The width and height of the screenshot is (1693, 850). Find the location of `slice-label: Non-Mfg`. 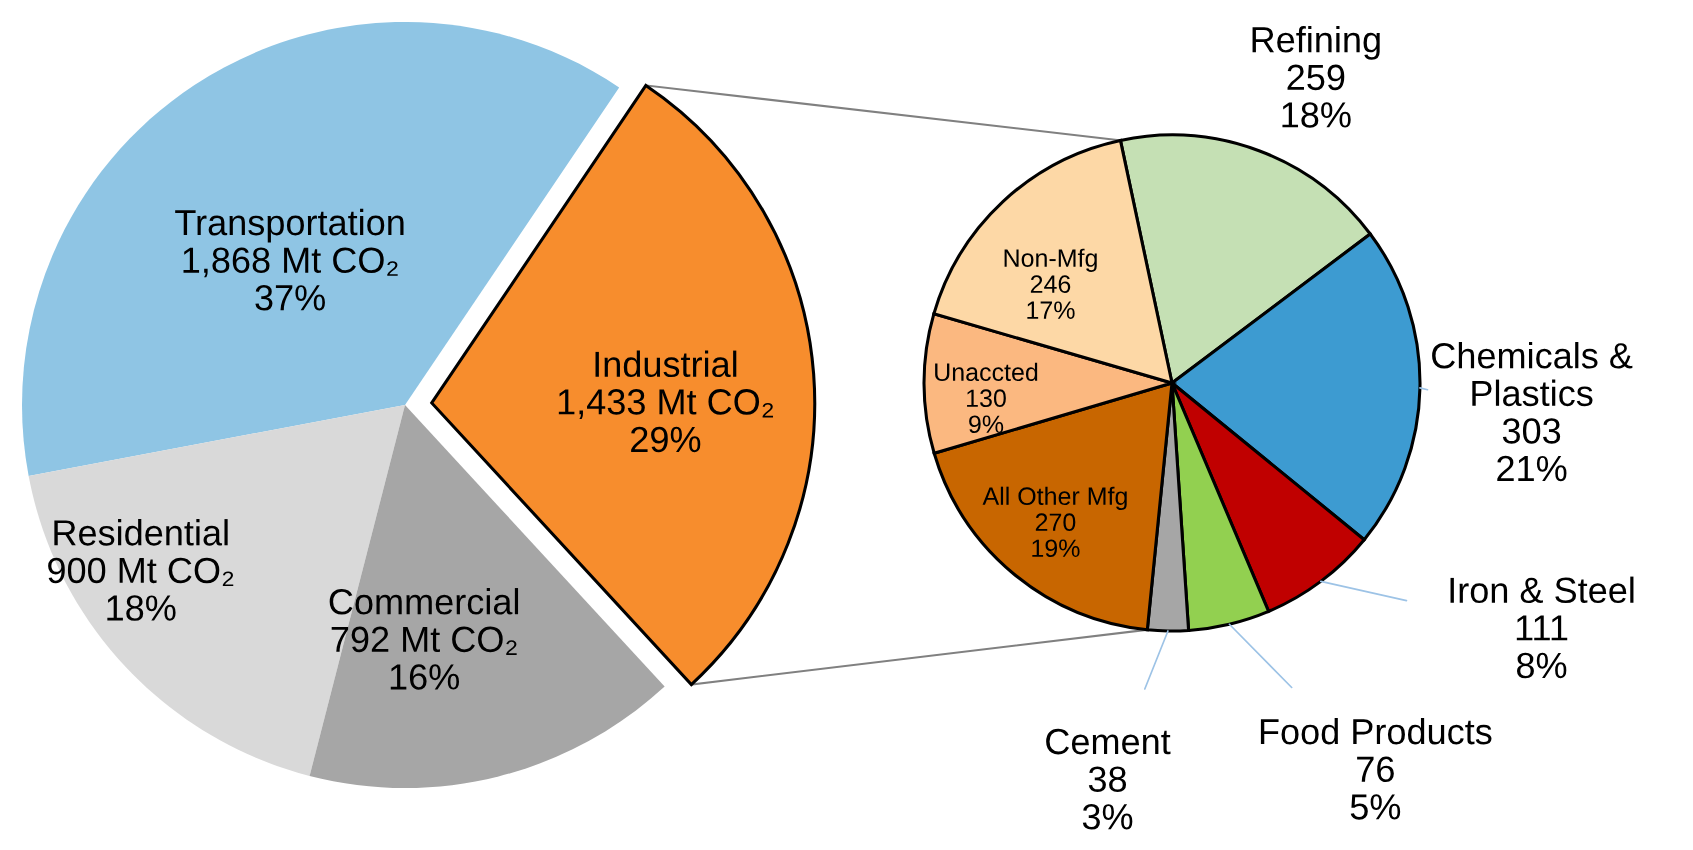

slice-label: Non-Mfg is located at coordinates (1050, 260).